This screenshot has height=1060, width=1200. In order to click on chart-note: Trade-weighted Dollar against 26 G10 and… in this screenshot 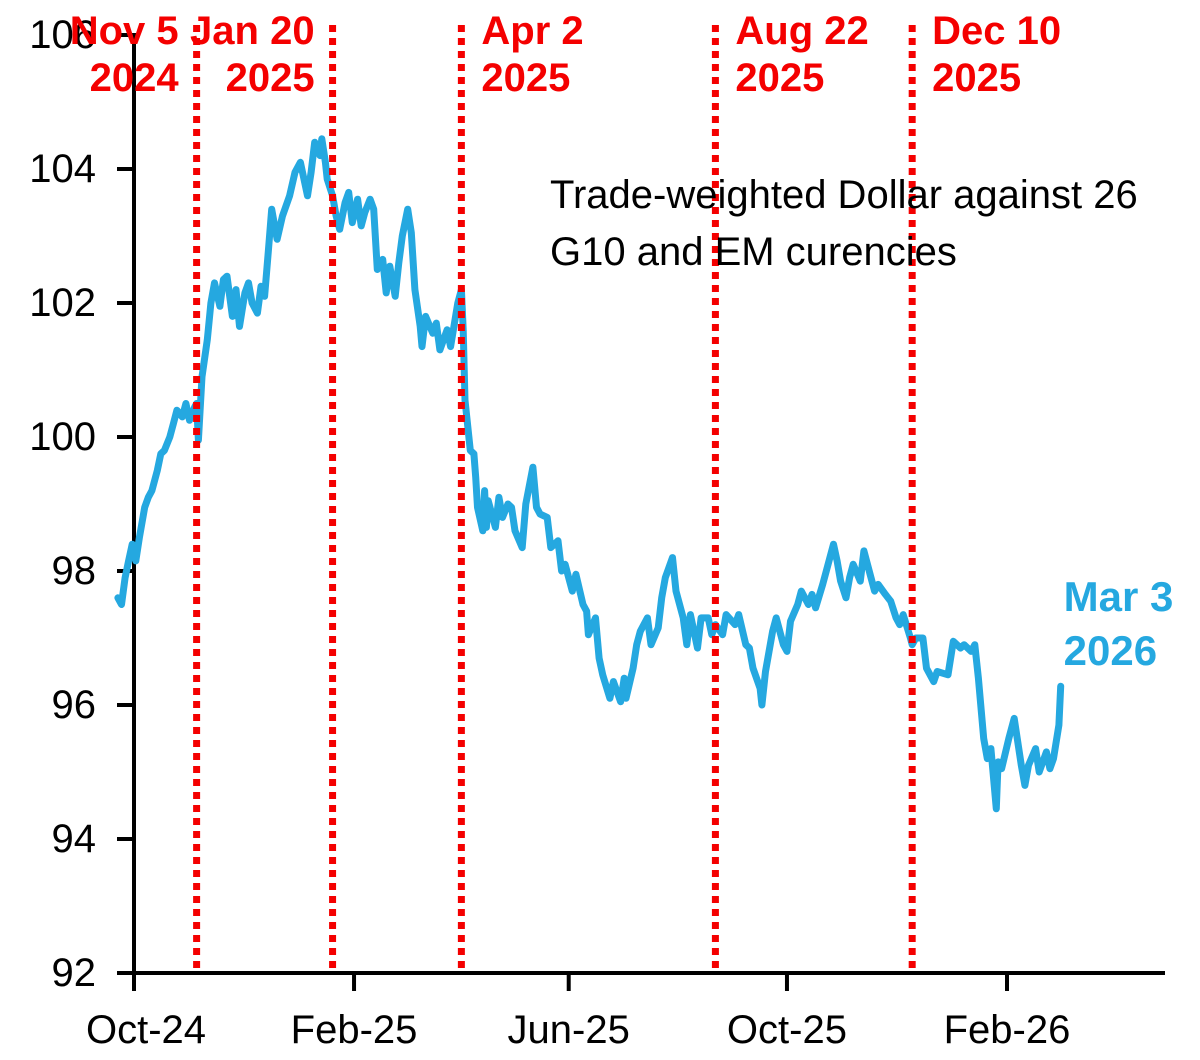, I will do `click(844, 224)`.